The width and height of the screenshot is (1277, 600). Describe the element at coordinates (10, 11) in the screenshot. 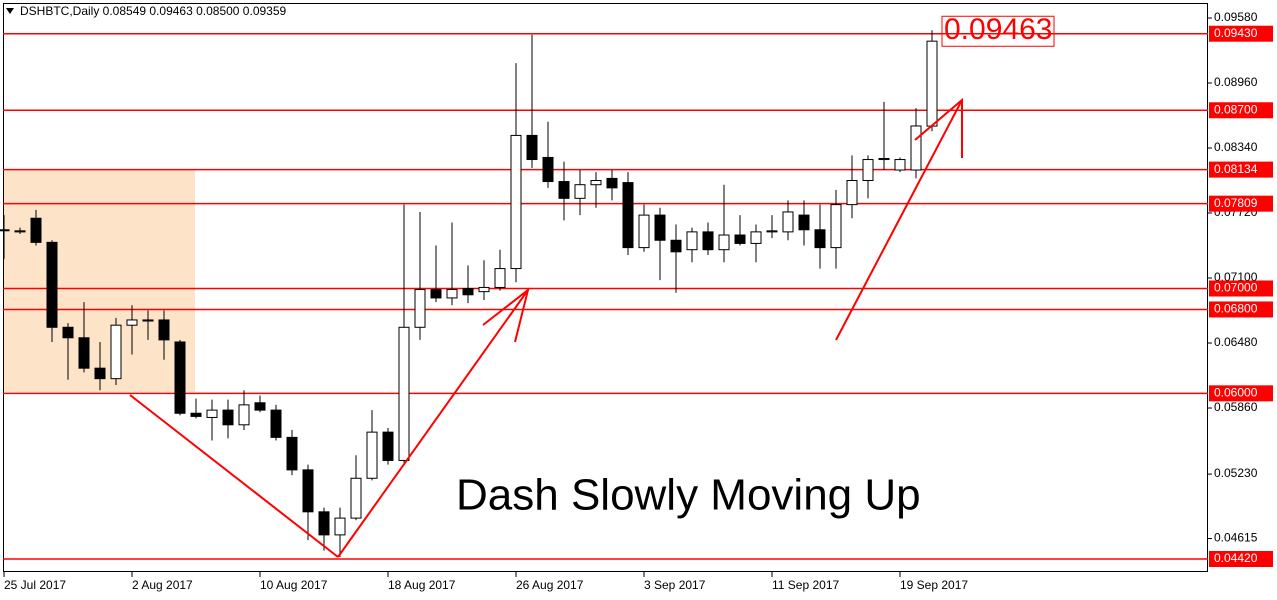

I see `title-marker` at that location.